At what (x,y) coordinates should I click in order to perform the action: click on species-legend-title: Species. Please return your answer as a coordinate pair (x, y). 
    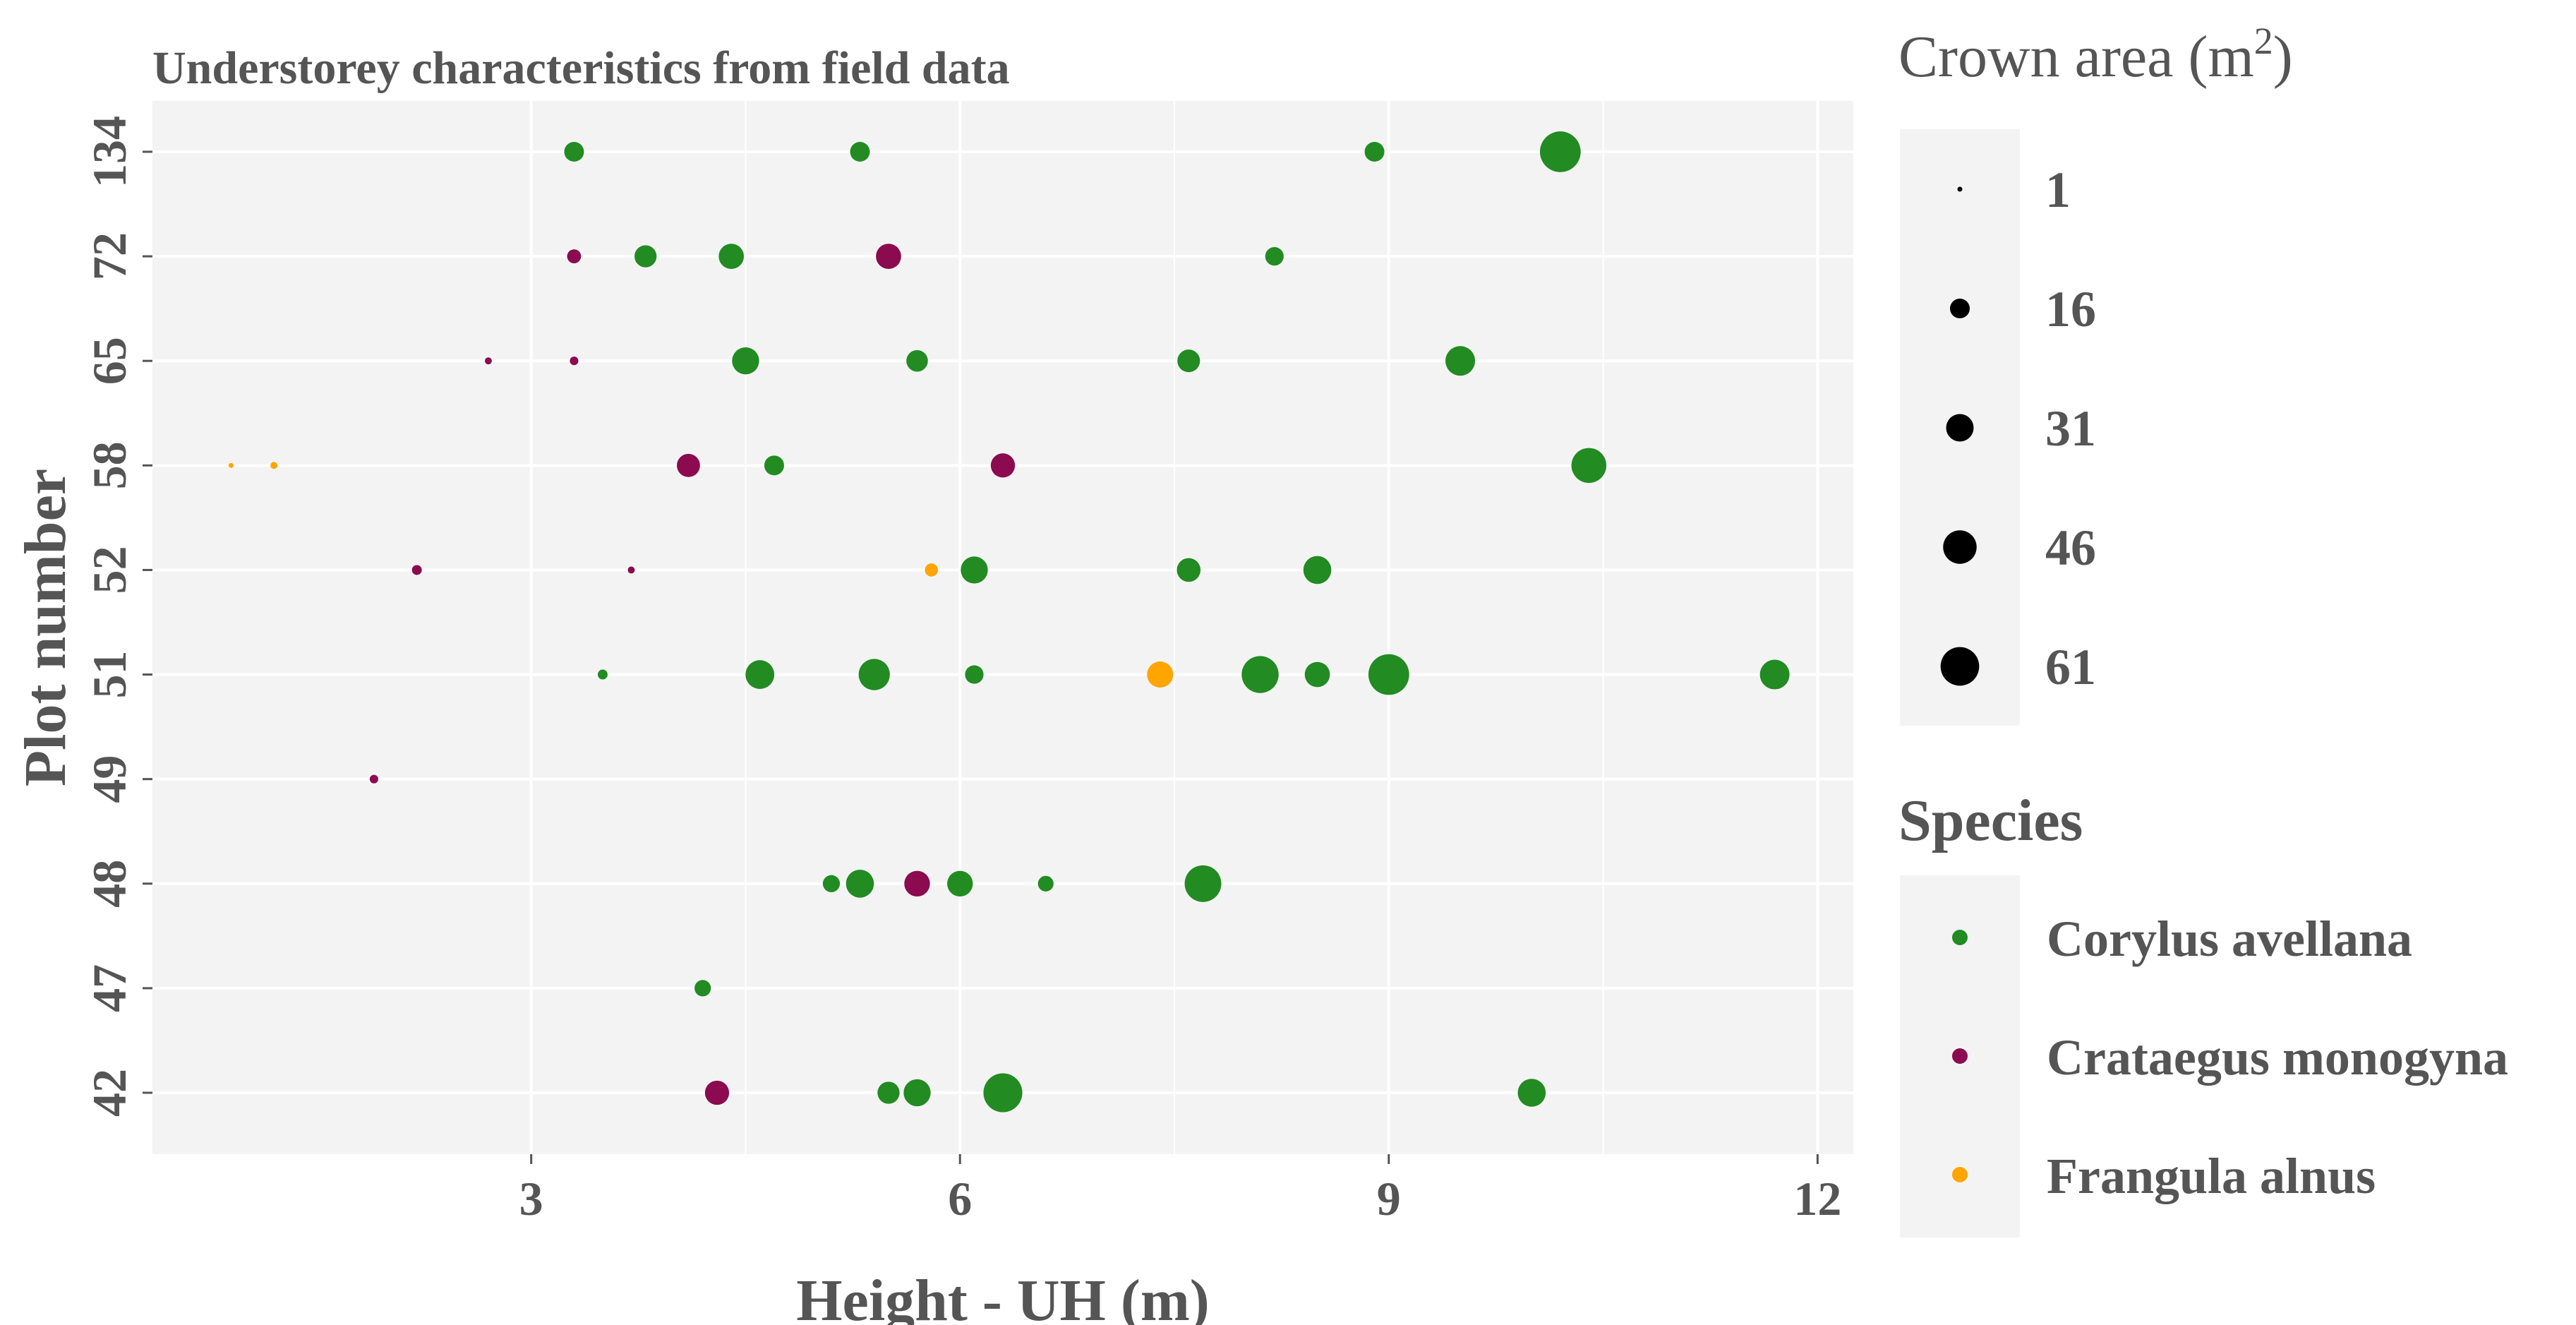
    Looking at the image, I should click on (1990, 820).